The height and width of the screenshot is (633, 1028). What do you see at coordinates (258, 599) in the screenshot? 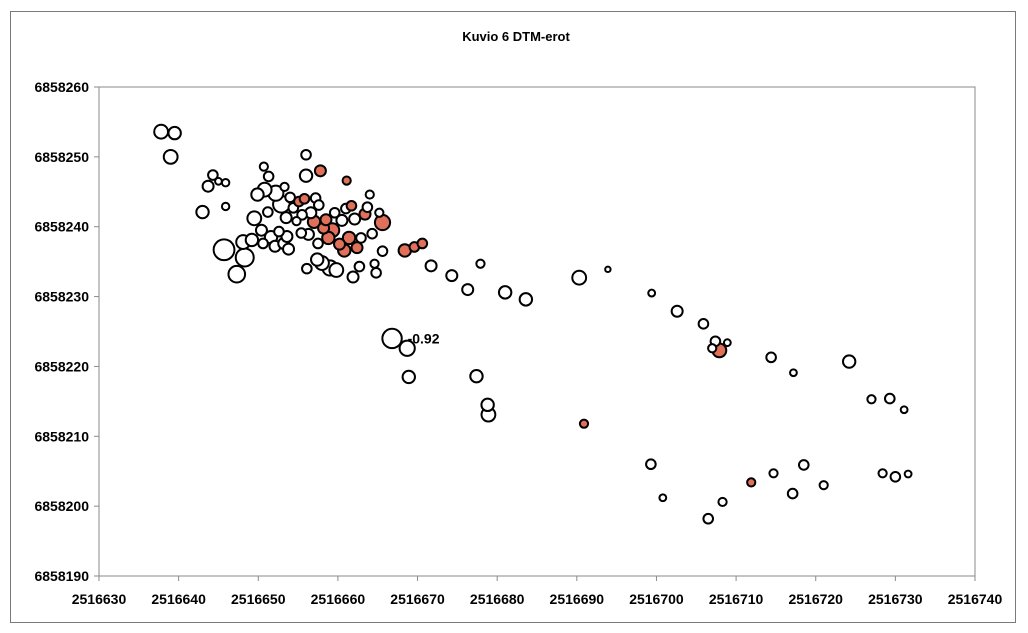
I see `x-tick-label: 2516650` at bounding box center [258, 599].